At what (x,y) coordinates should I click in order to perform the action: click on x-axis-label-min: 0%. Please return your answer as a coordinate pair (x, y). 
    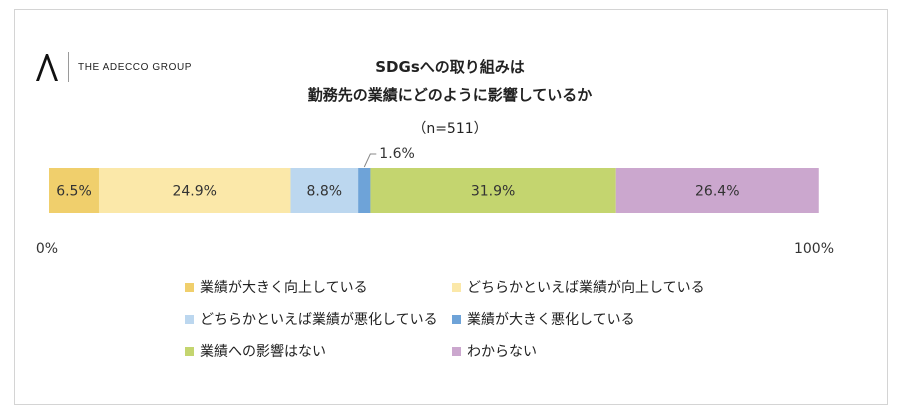
    Looking at the image, I should click on (47, 249).